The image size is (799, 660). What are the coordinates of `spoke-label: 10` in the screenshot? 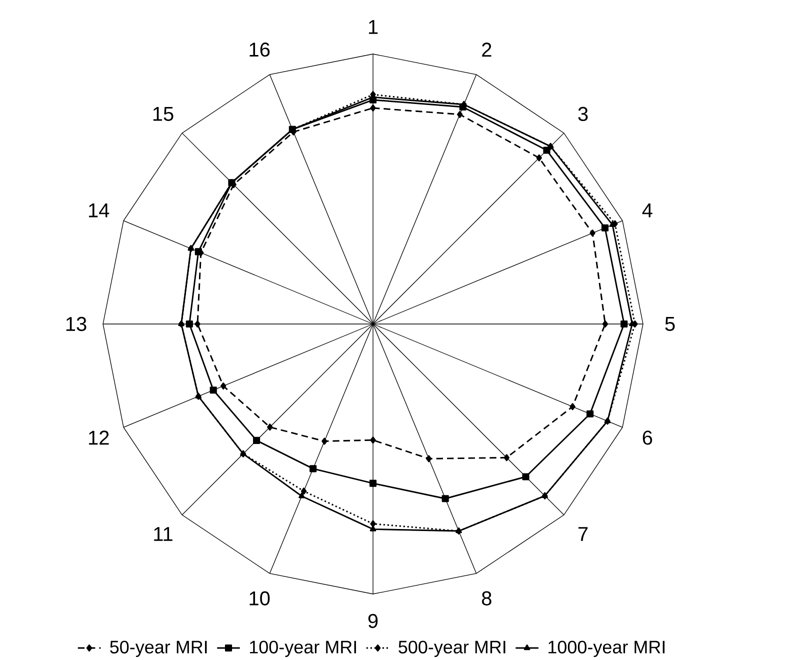 It's located at (260, 598).